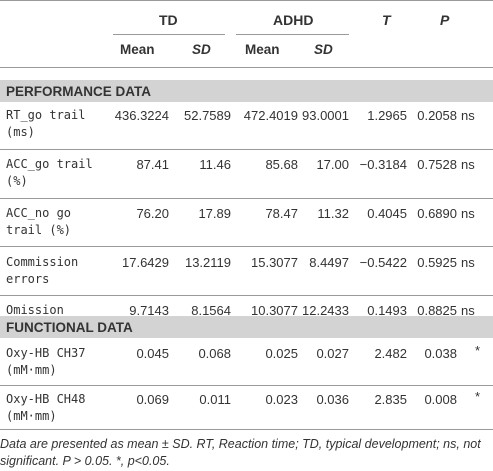 Image resolution: width=493 pixels, height=471 pixels. Describe the element at coordinates (35, 310) in the screenshot. I see `row-label-line1: Omission` at that location.